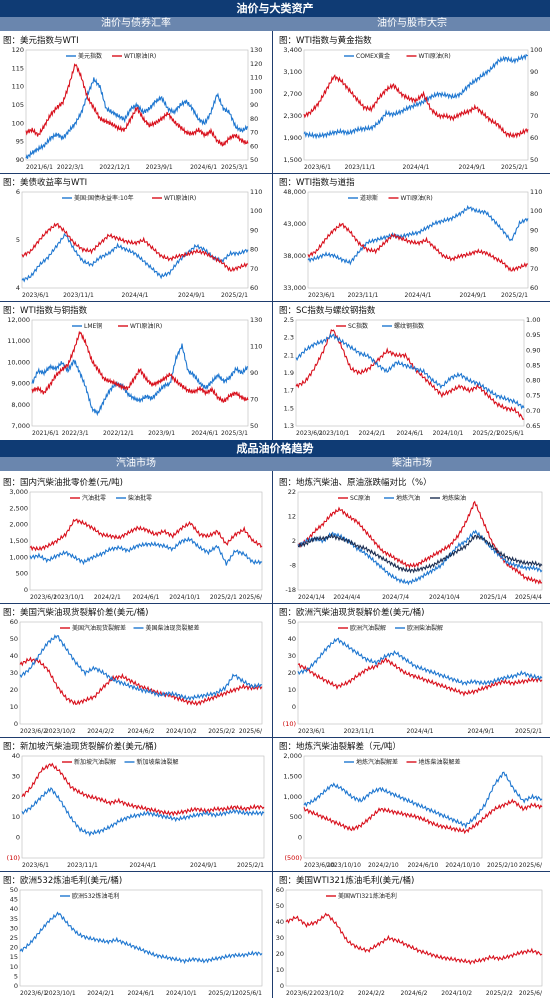 The width and height of the screenshot is (550, 998). What do you see at coordinates (221, 731) in the screenshot?
I see `x-tick-label: 2025/2/2` at bounding box center [221, 731].